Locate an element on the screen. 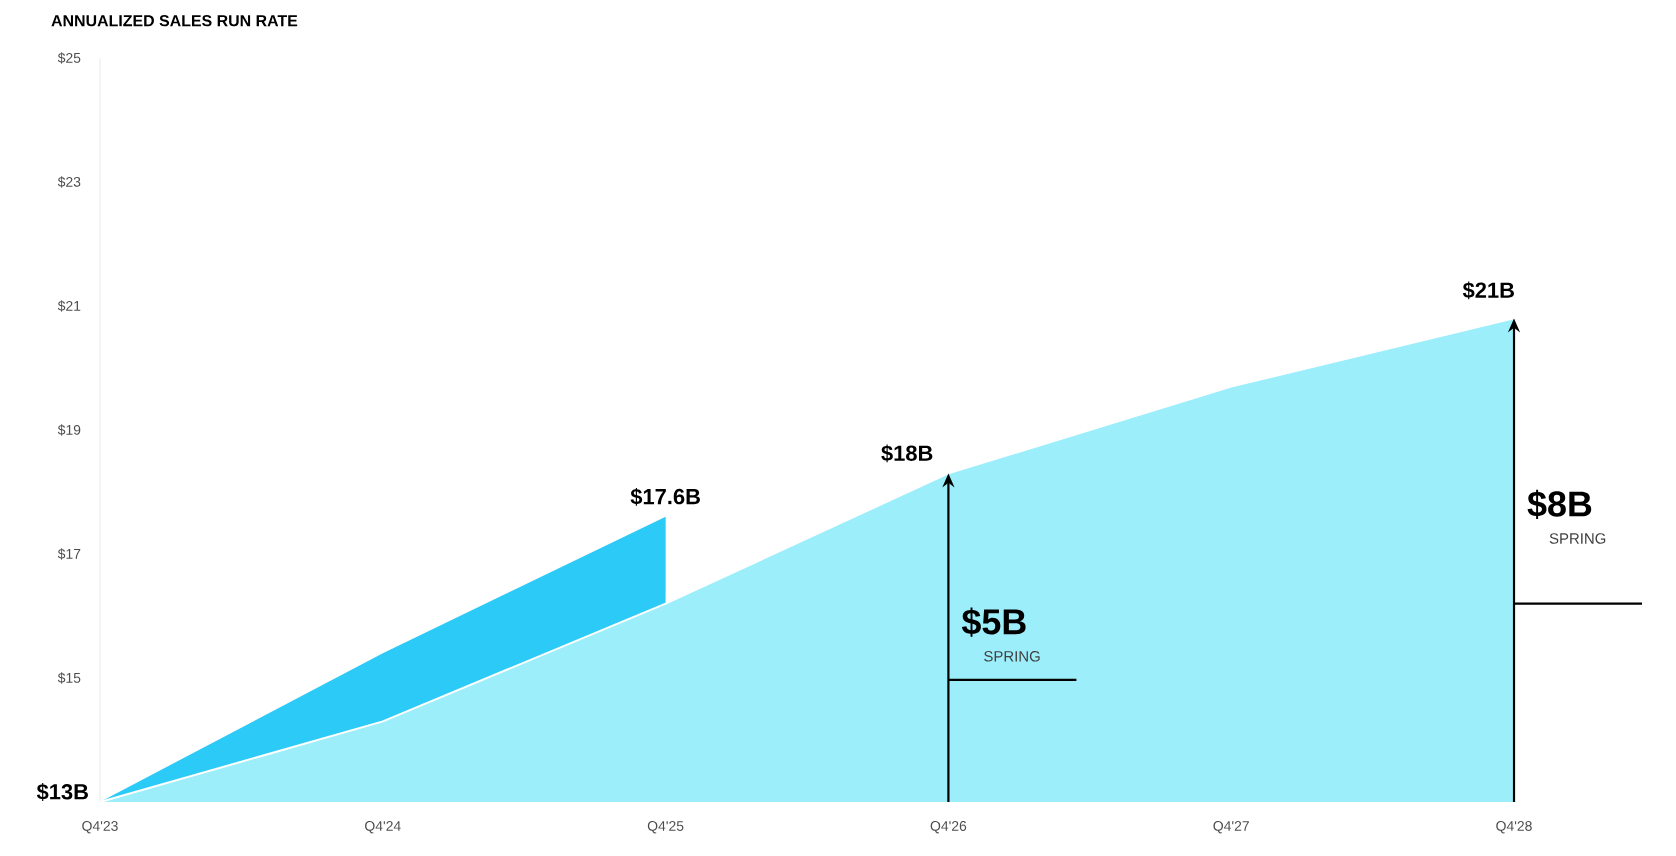  annotation: $18B is located at coordinates (907, 453).